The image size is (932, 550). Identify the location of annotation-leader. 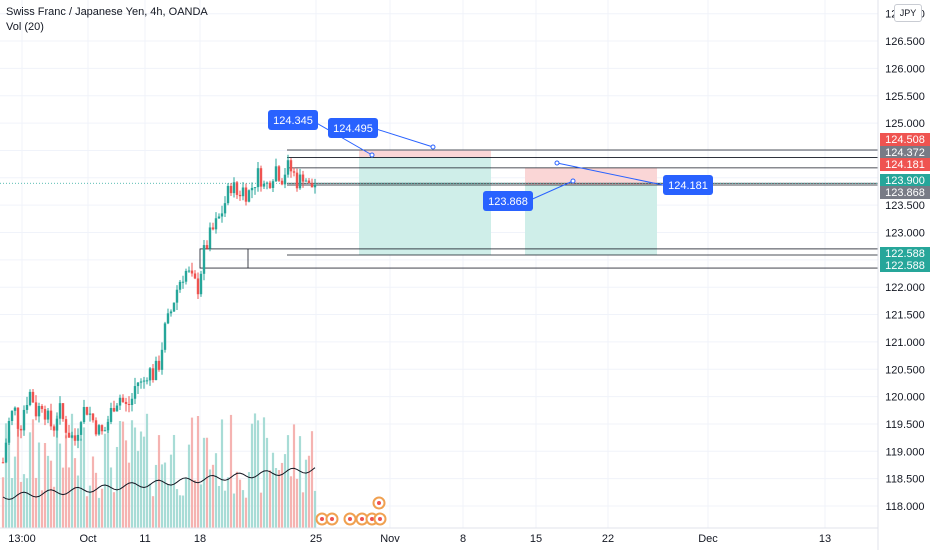
(550, 191).